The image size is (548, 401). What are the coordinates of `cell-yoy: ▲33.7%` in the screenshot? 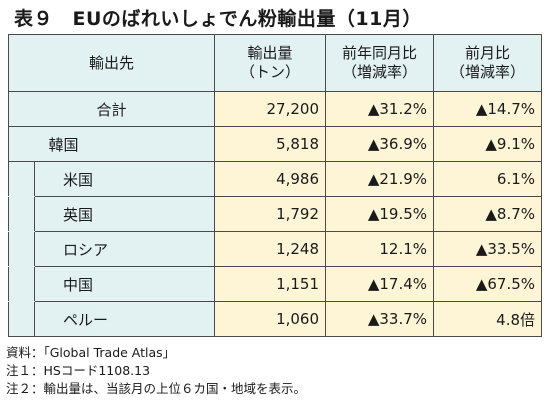 It's located at (380, 319).